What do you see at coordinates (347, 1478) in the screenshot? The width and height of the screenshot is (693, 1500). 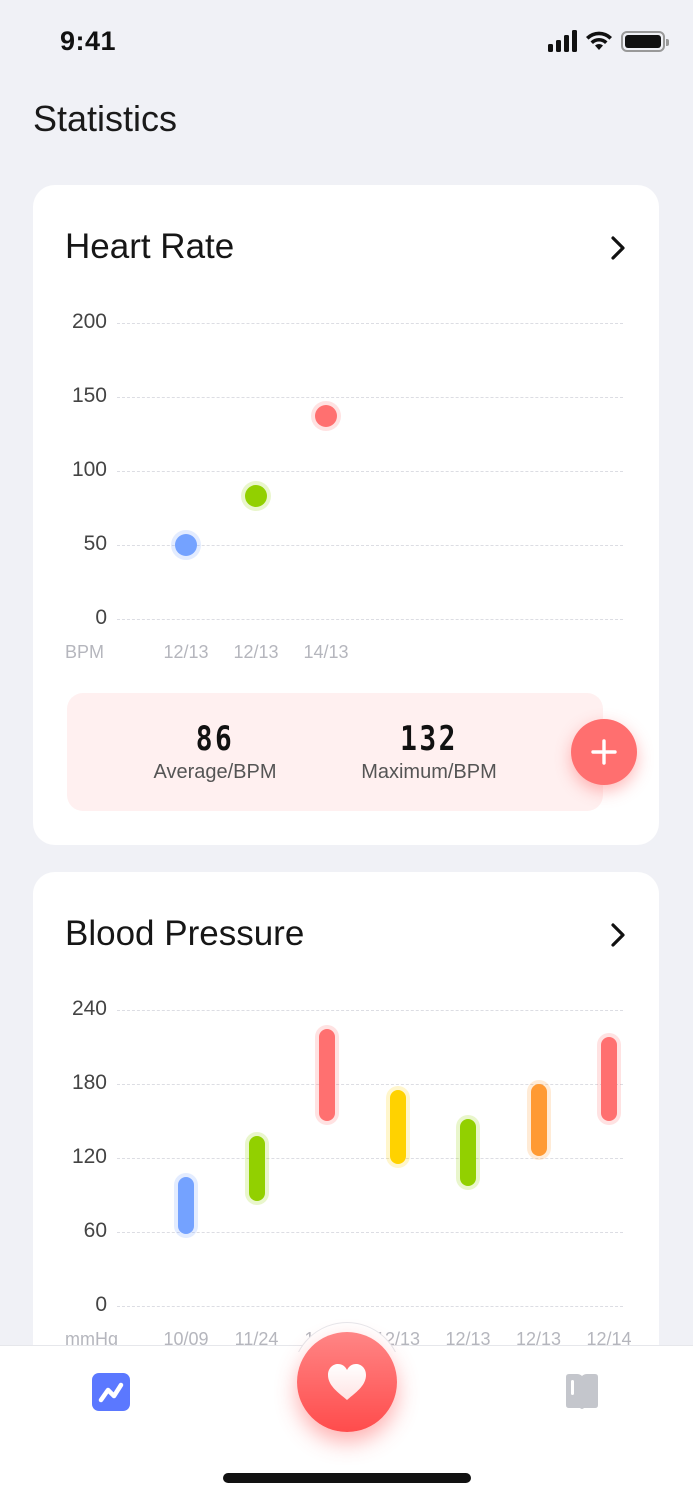 I see `home-indicator` at bounding box center [347, 1478].